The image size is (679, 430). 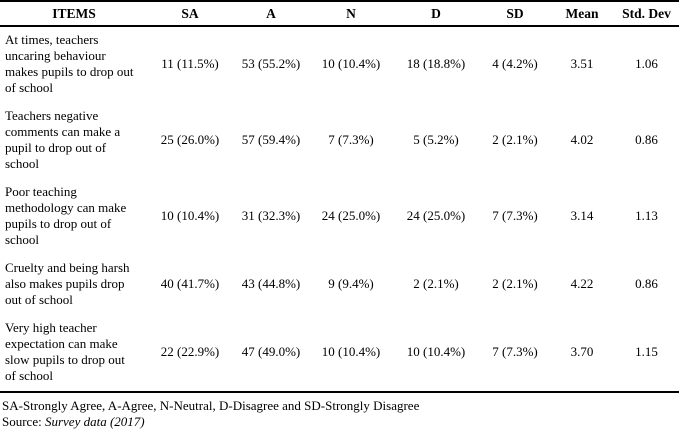 I want to click on d-cell: 5 (5.2%), so click(x=436, y=139).